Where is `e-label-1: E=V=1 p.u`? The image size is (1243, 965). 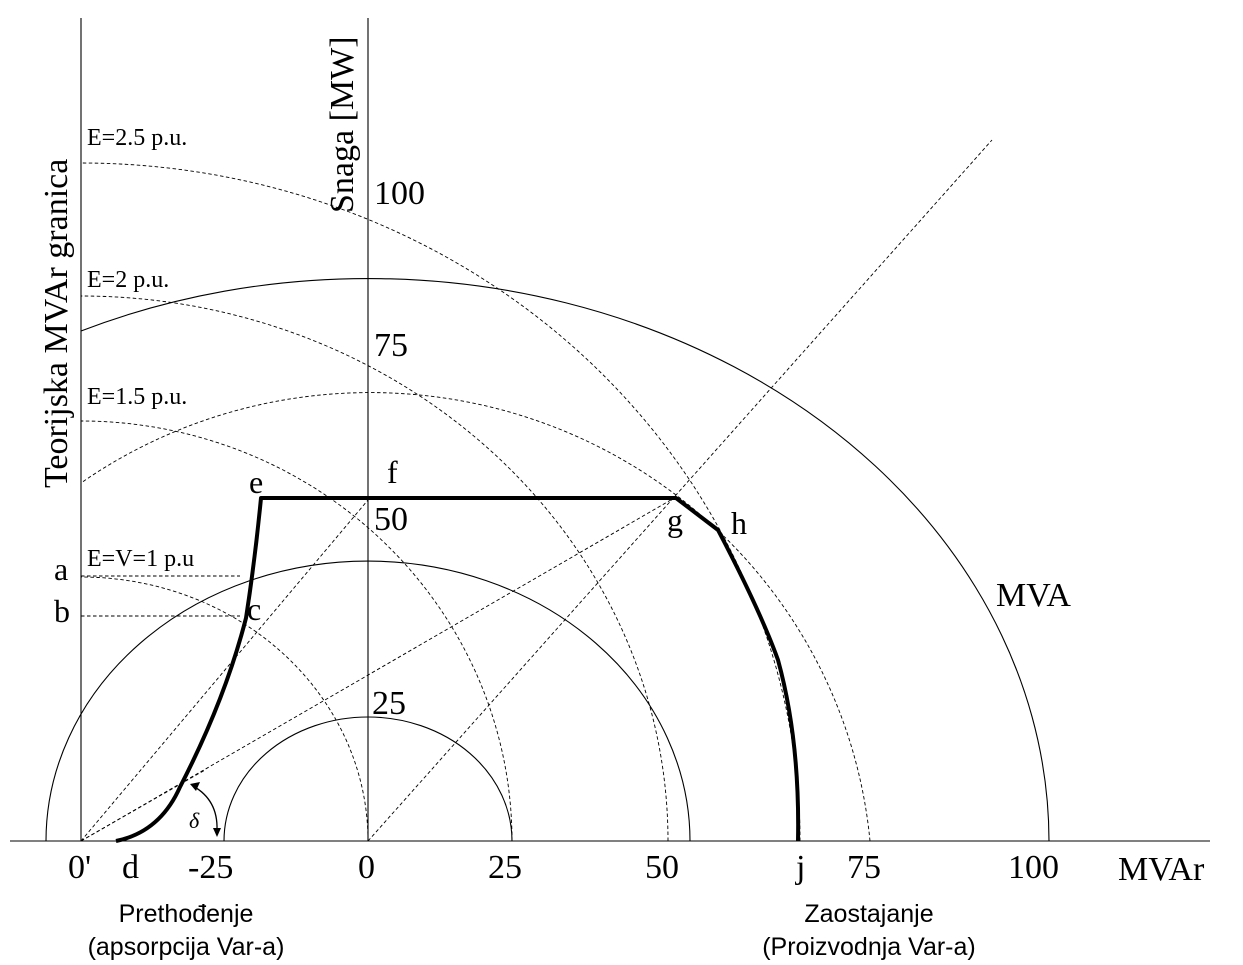
e-label-1: E=V=1 p.u is located at coordinates (140, 559).